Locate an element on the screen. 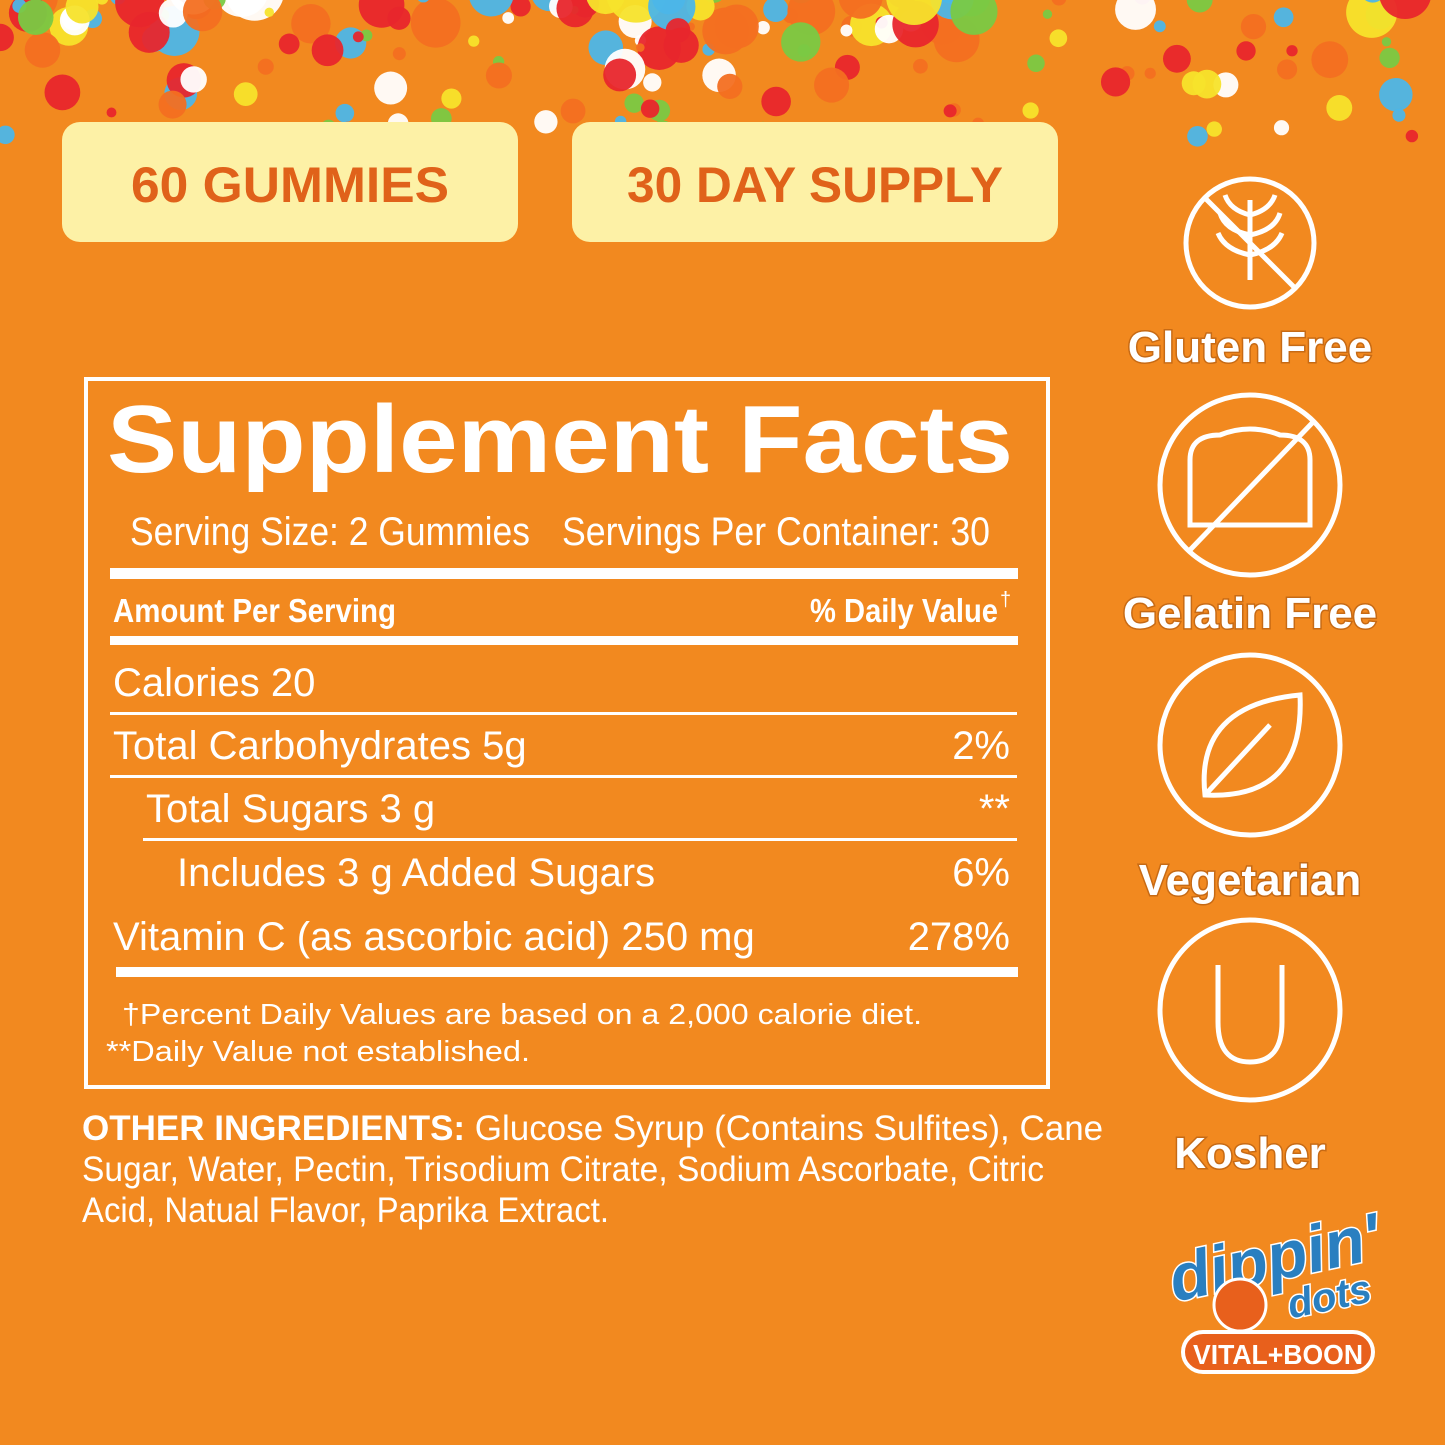  kosher-icon is located at coordinates (1250, 1010).